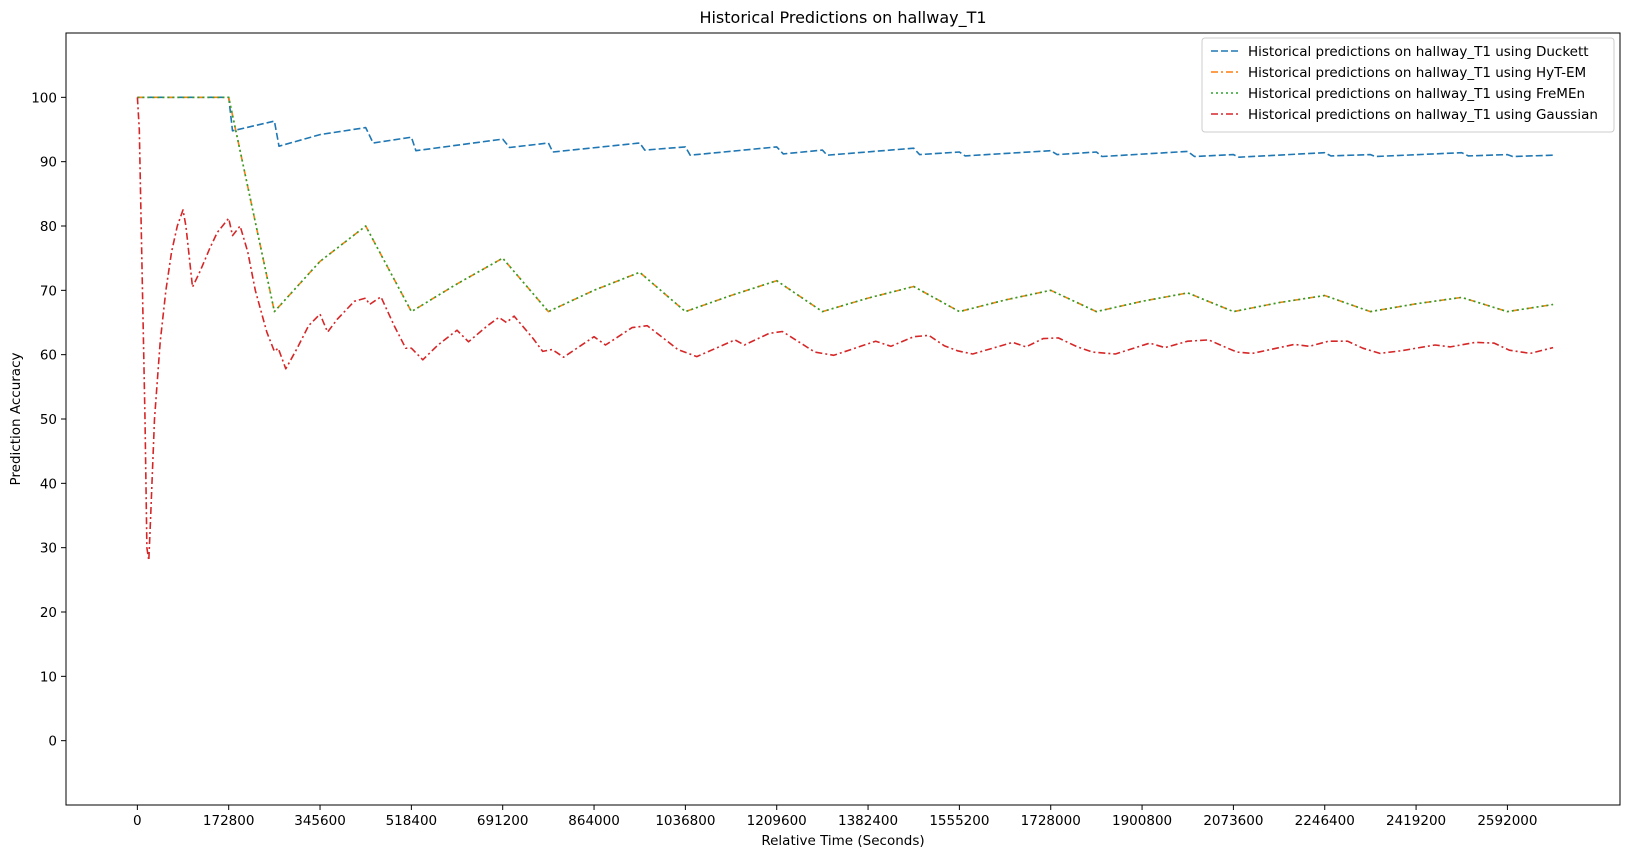  What do you see at coordinates (503, 821) in the screenshot?
I see `x-tick-label: 691200` at bounding box center [503, 821].